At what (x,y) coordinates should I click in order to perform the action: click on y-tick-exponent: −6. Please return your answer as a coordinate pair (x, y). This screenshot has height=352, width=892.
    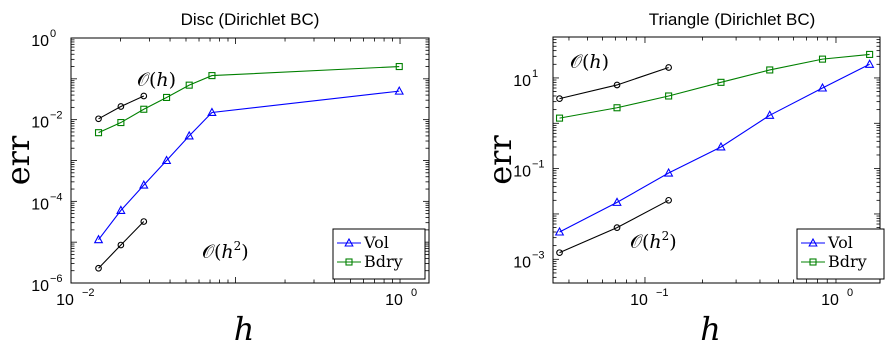
    Looking at the image, I should click on (56, 279).